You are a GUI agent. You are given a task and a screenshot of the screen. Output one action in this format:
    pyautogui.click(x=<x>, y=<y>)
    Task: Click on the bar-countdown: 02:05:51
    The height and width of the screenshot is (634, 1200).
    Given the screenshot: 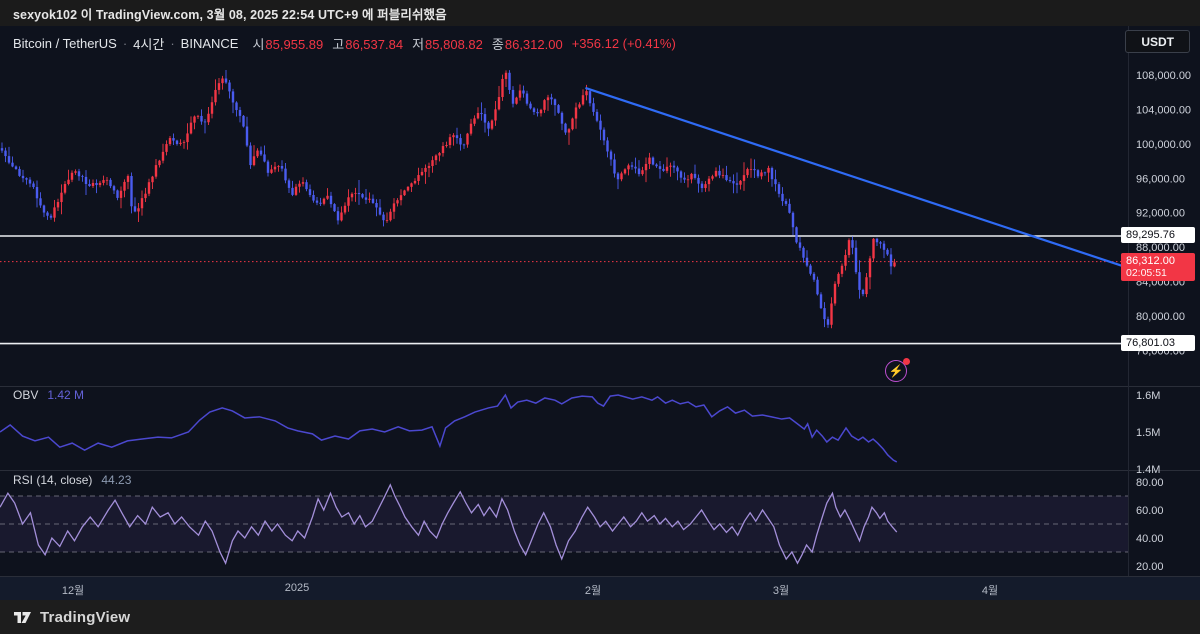 What is the action you would take?
    pyautogui.click(x=1146, y=272)
    